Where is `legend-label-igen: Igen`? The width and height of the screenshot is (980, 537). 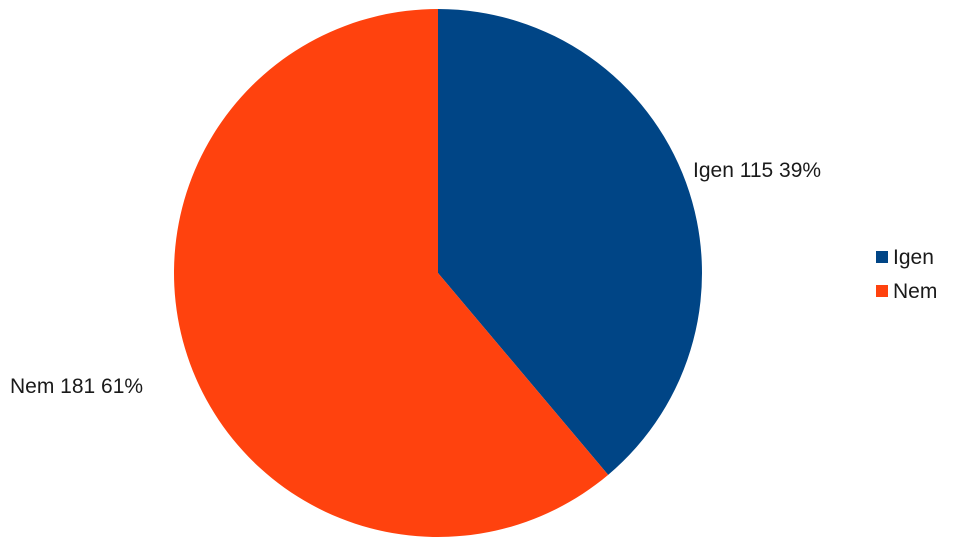
legend-label-igen: Igen is located at coordinates (913, 257).